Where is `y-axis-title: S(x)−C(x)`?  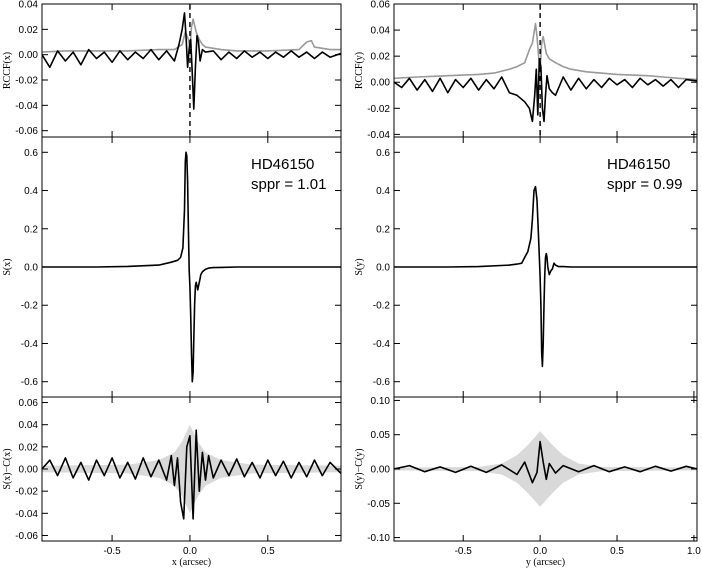
y-axis-title: S(x)−C(x) is located at coordinates (7, 468).